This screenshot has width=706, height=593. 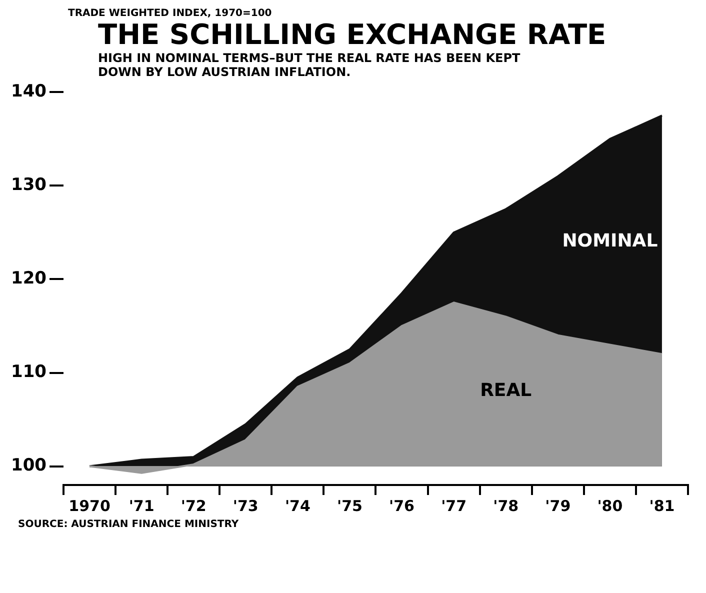 What do you see at coordinates (454, 505) in the screenshot?
I see `x-tick-label: '77` at bounding box center [454, 505].